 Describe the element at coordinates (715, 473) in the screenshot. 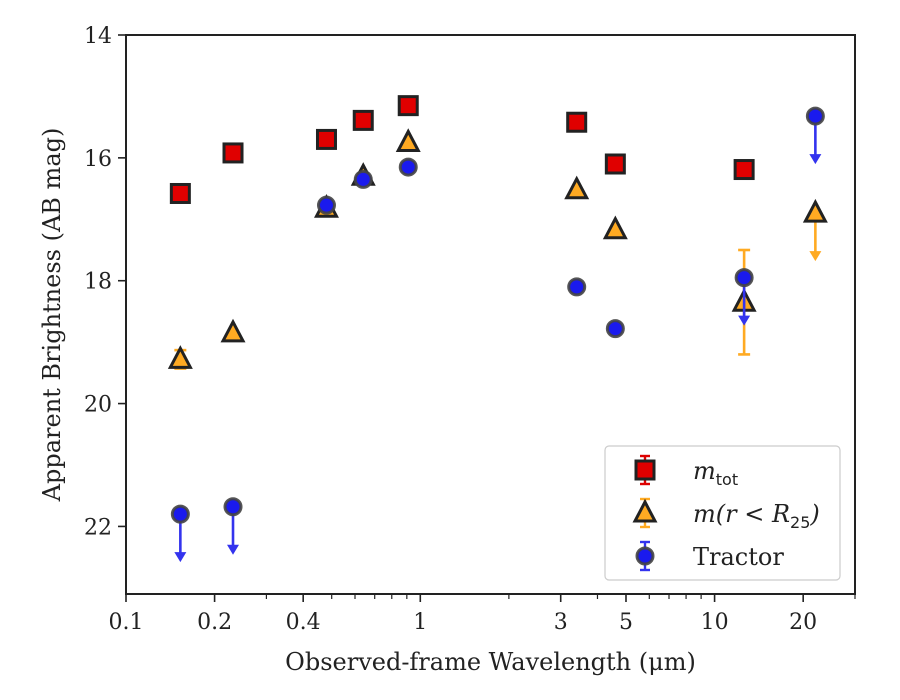

I see `legend-label: mtot` at that location.